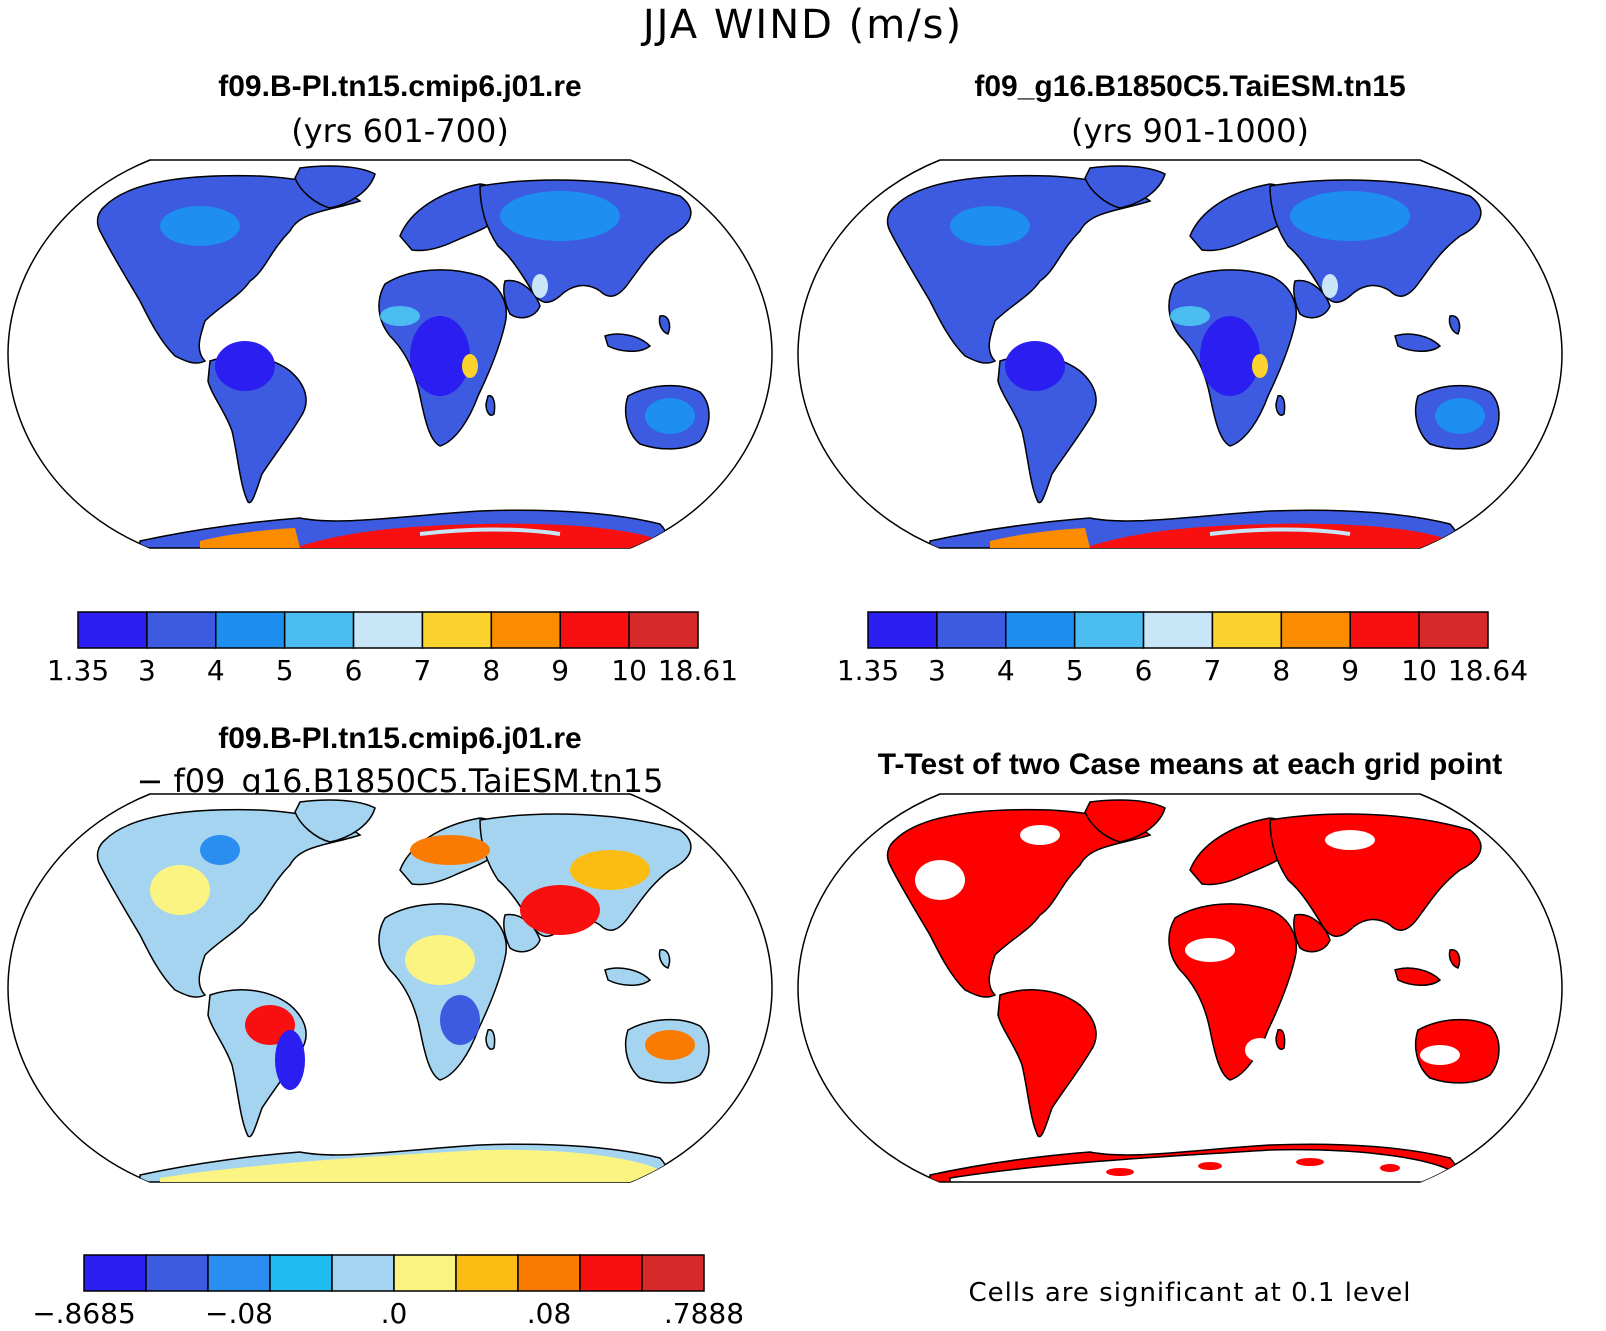 Image resolution: width=1606 pixels, height=1331 pixels. What do you see at coordinates (239, 1313) in the screenshot?
I see `colorbar-tick-label: −.08` at bounding box center [239, 1313].